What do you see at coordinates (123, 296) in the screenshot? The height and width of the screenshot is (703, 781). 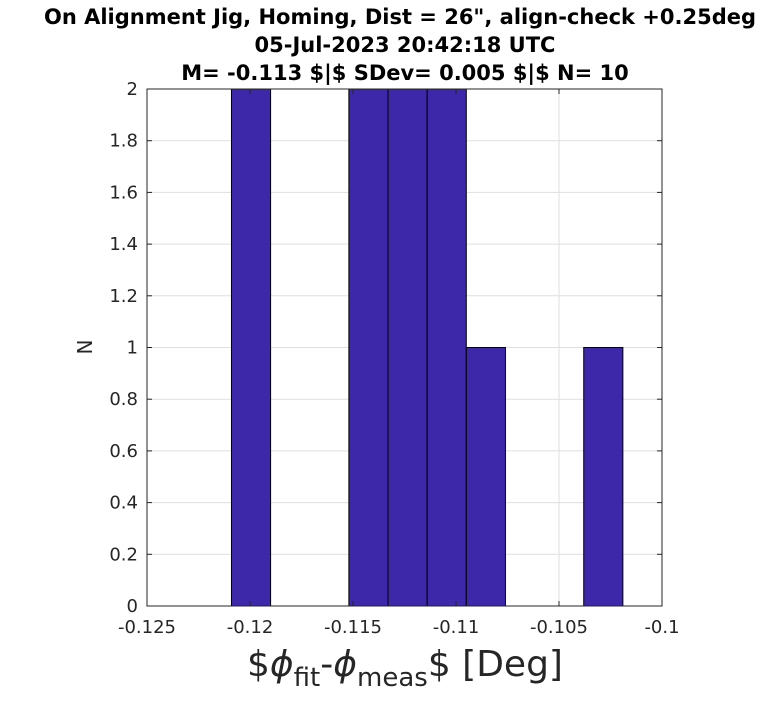 I see `y-tick-label: 1.2` at bounding box center [123, 296].